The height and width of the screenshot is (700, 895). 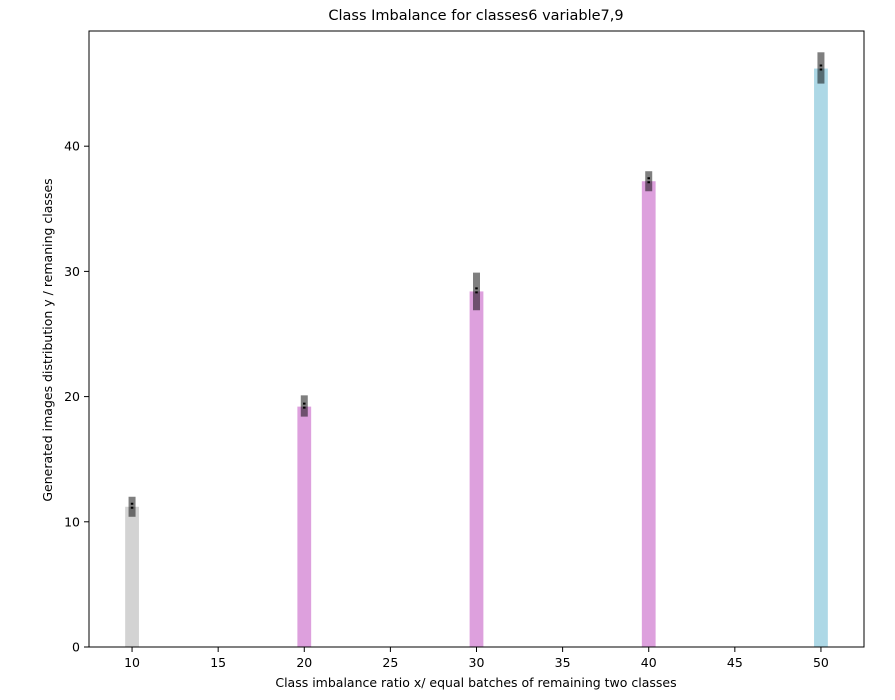 I want to click on chart-title: Class Imbalance for classes6 variable7,9, so click(x=475, y=16).